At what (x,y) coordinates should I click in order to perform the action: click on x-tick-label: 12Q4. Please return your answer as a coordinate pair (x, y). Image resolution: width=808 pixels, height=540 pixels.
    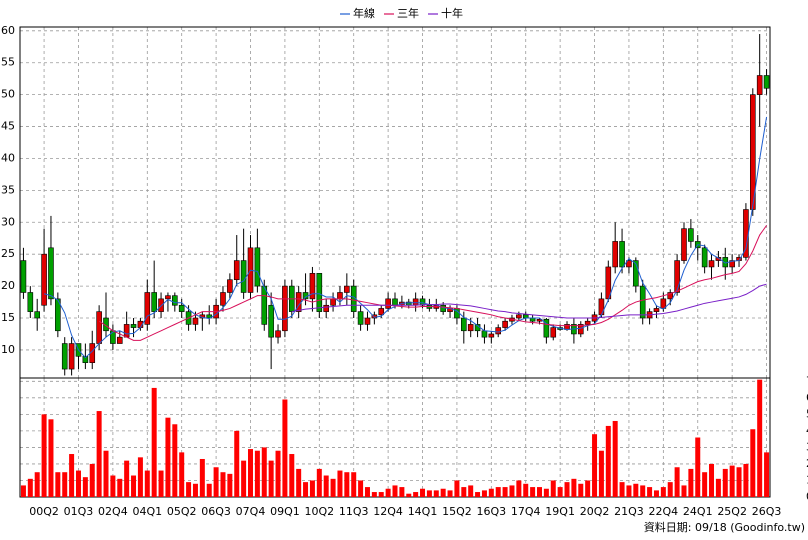
    Looking at the image, I should click on (388, 511).